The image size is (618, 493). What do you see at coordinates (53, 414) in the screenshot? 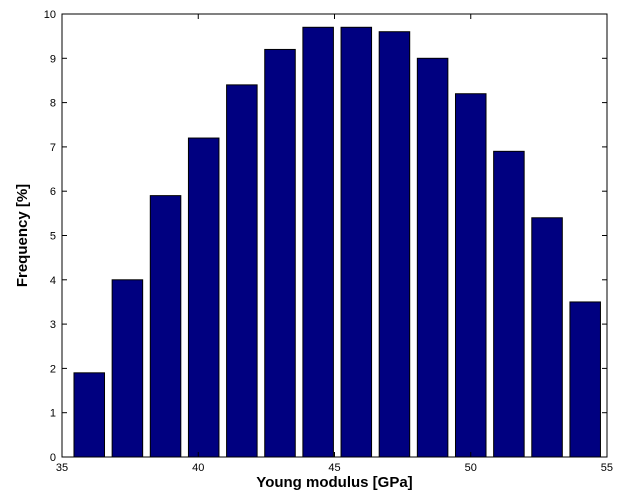
I see `y-tick-label: 1` at bounding box center [53, 414].